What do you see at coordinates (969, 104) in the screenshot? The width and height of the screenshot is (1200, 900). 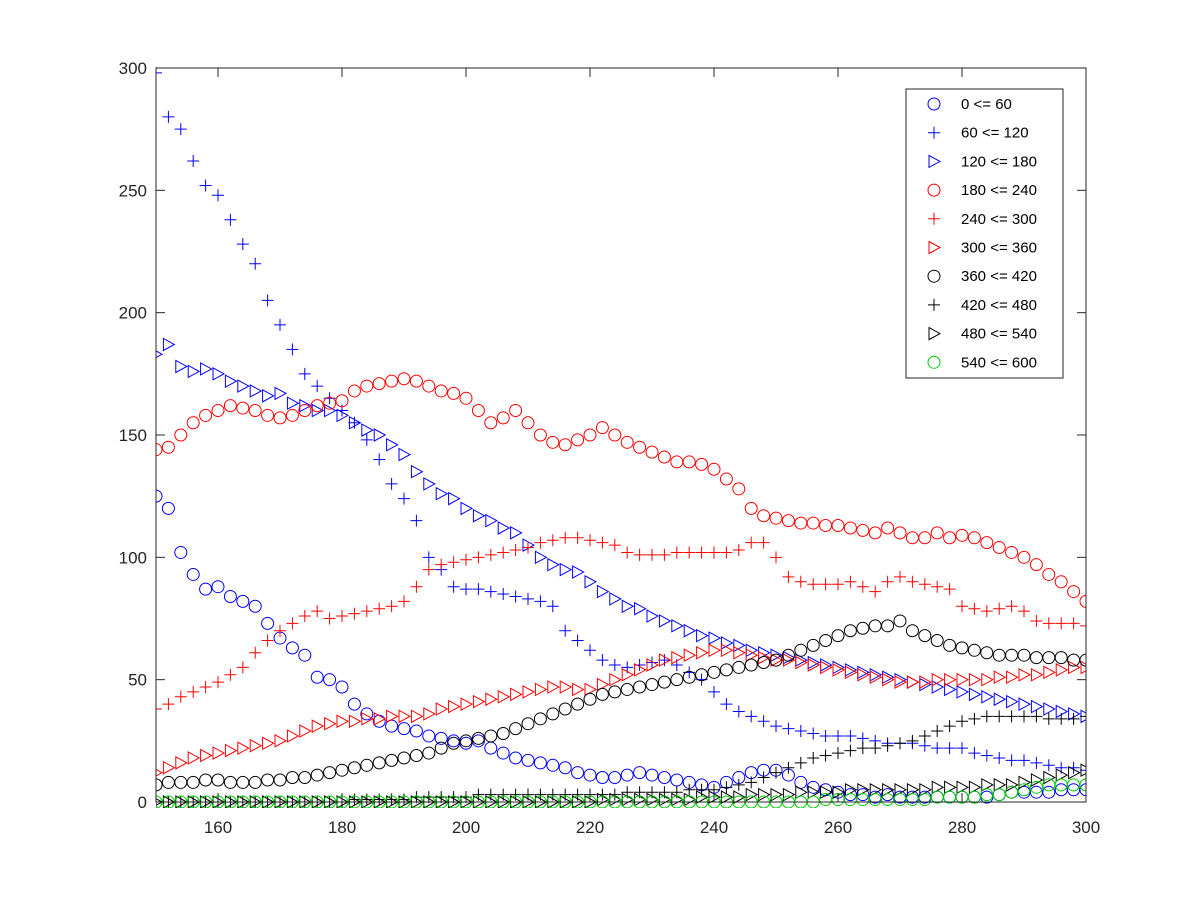 I see `legend-item: 0 <= 60` at bounding box center [969, 104].